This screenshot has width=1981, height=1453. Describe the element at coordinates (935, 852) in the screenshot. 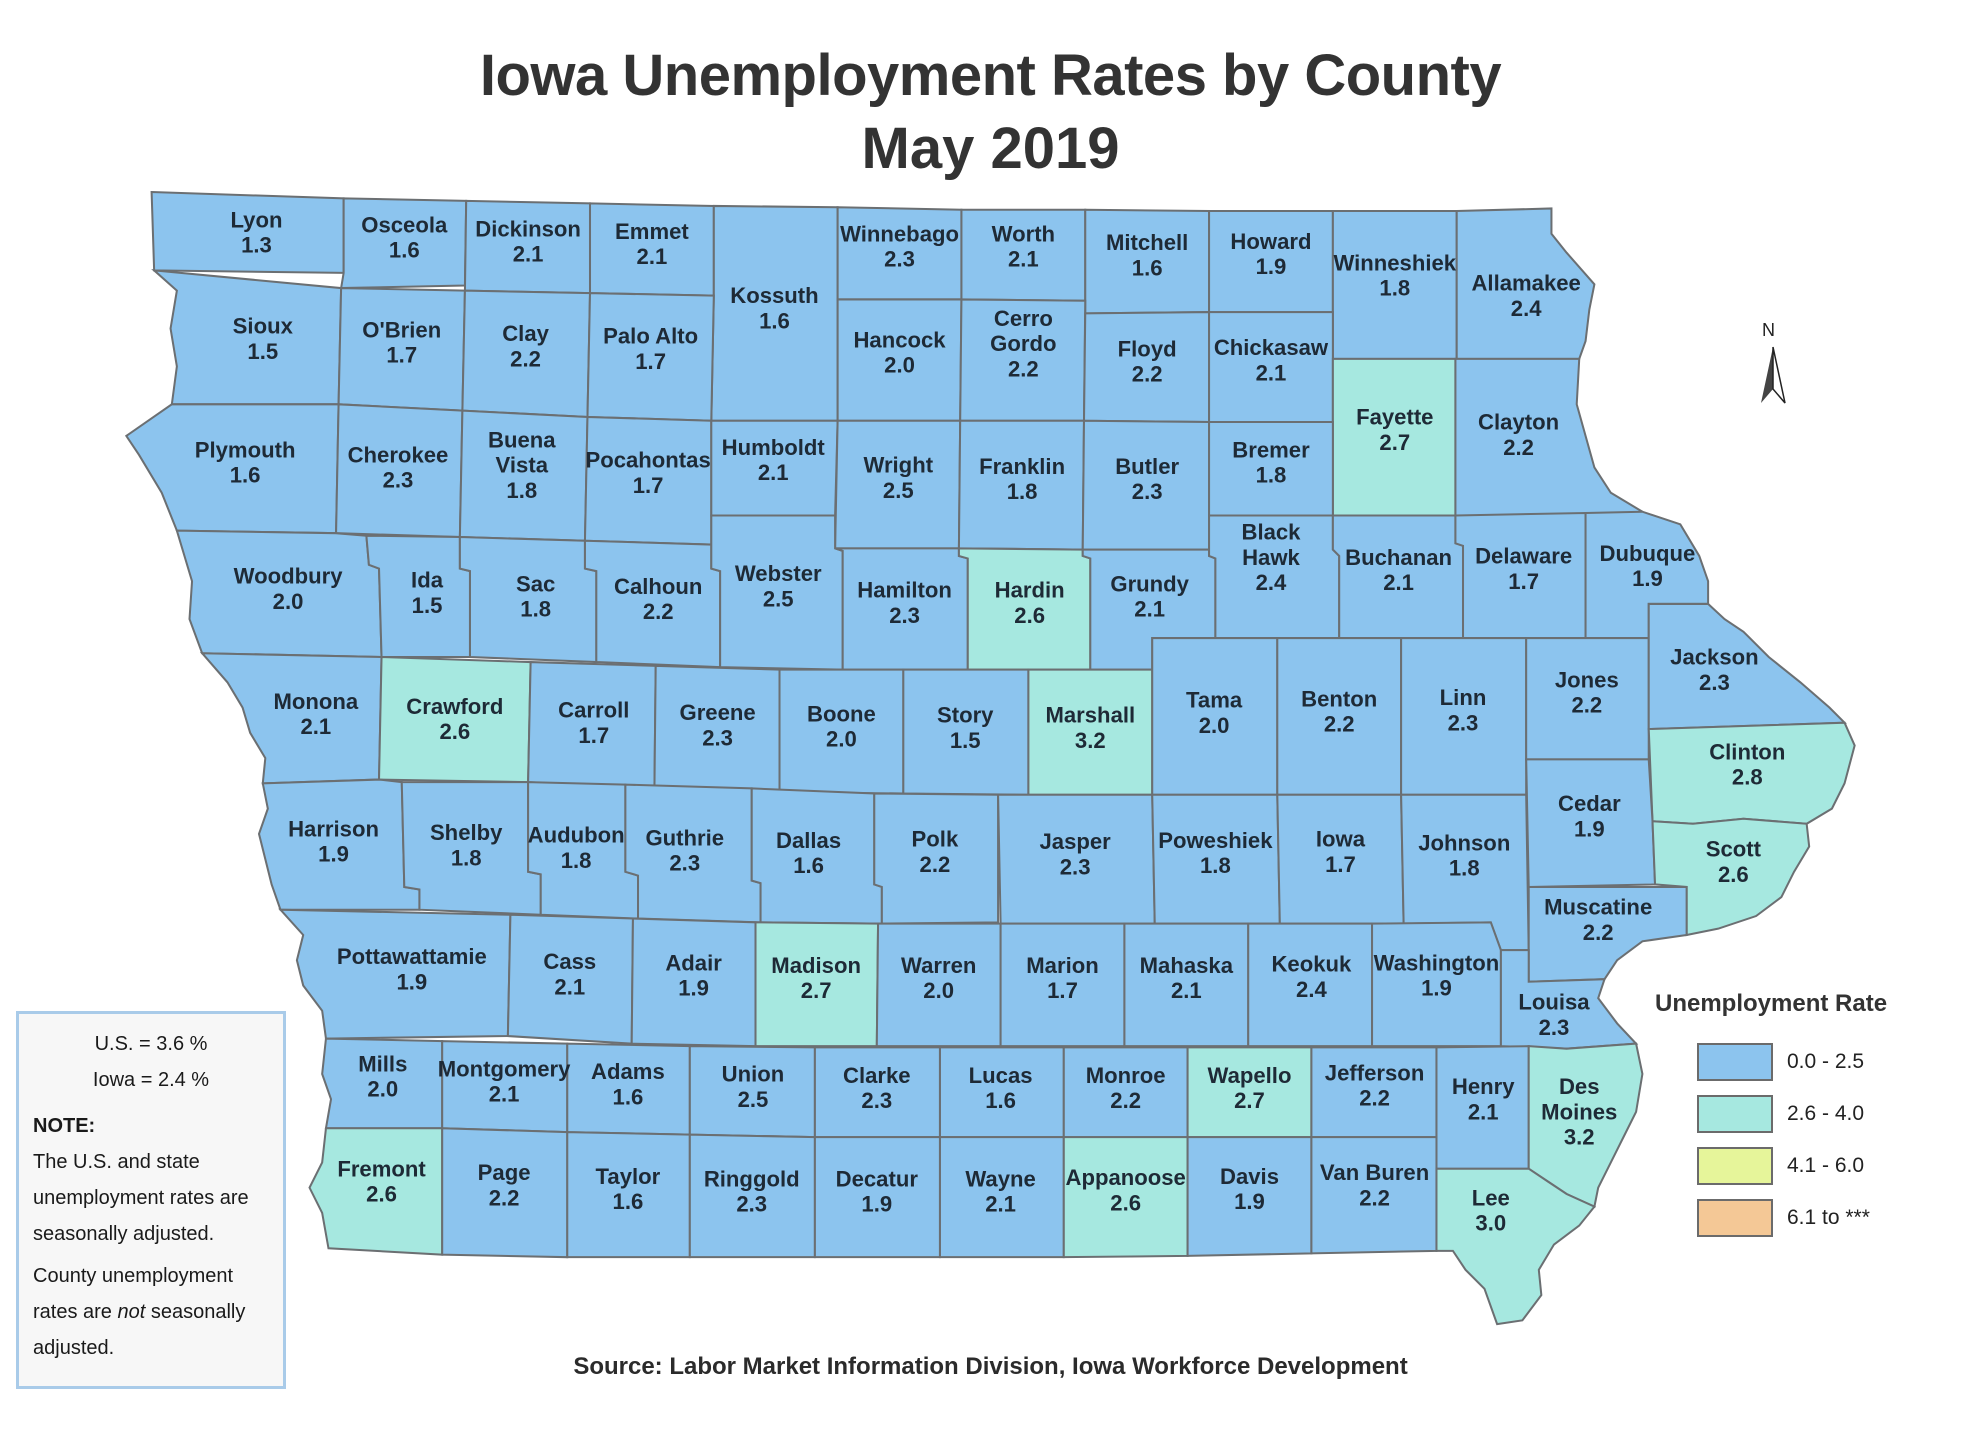

I see `county-label-polk: Polk 2.2` at that location.